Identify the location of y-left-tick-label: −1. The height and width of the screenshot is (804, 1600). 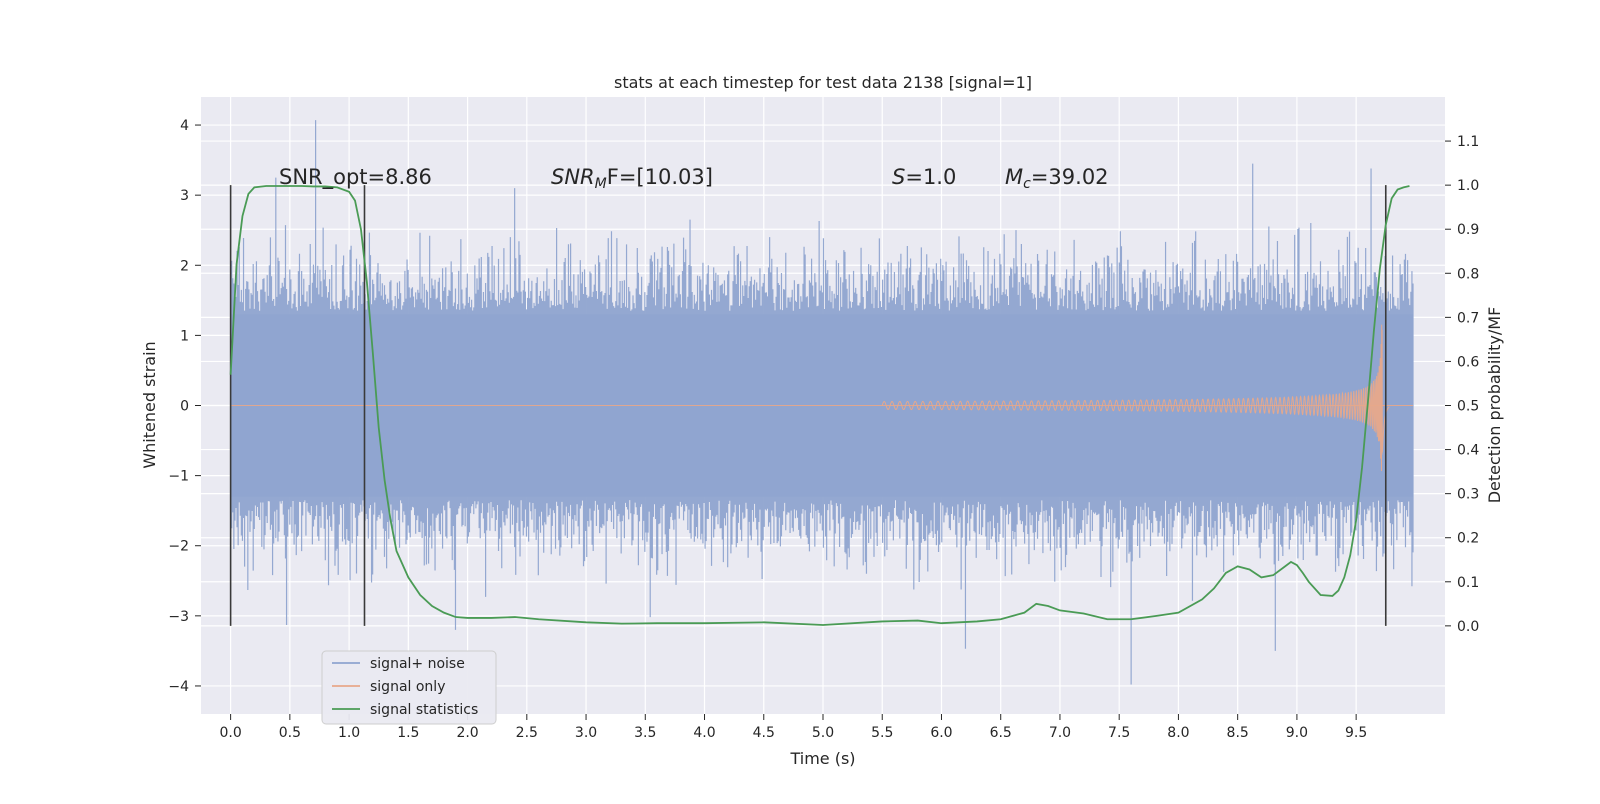
(178, 477).